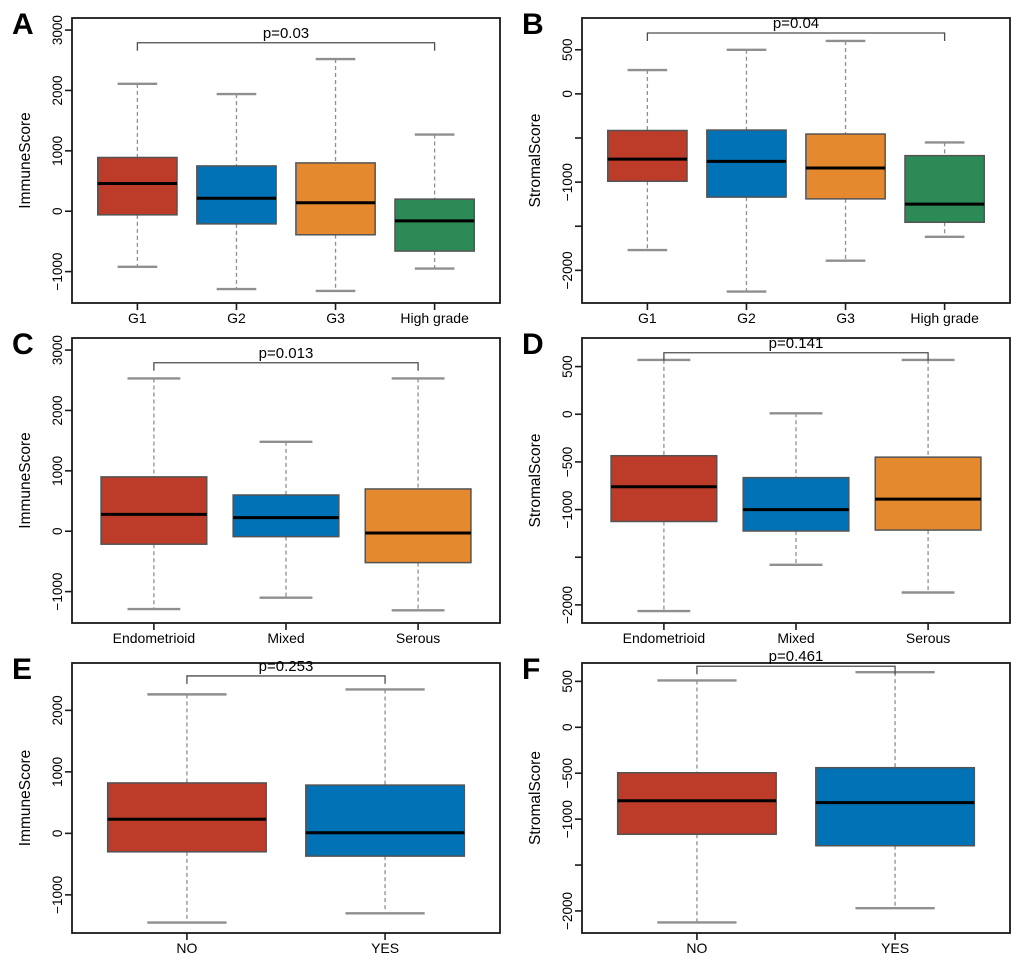 This screenshot has height=963, width=1020. Describe the element at coordinates (22, 669) in the screenshot. I see `panel-label-e: E` at that location.